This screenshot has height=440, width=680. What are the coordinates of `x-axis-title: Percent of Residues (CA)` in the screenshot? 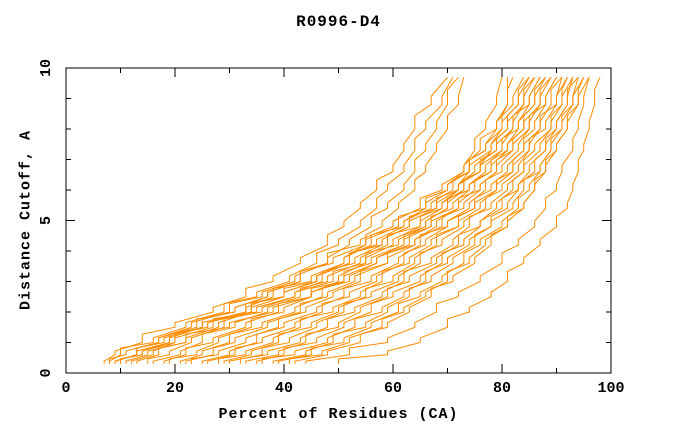 It's located at (338, 414).